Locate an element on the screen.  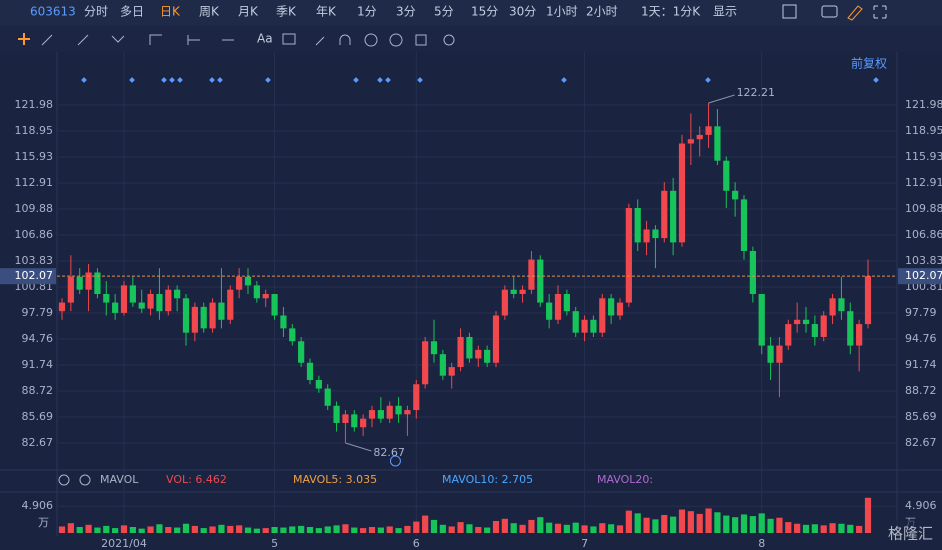
stock-code: 603613 is located at coordinates (53, 12).